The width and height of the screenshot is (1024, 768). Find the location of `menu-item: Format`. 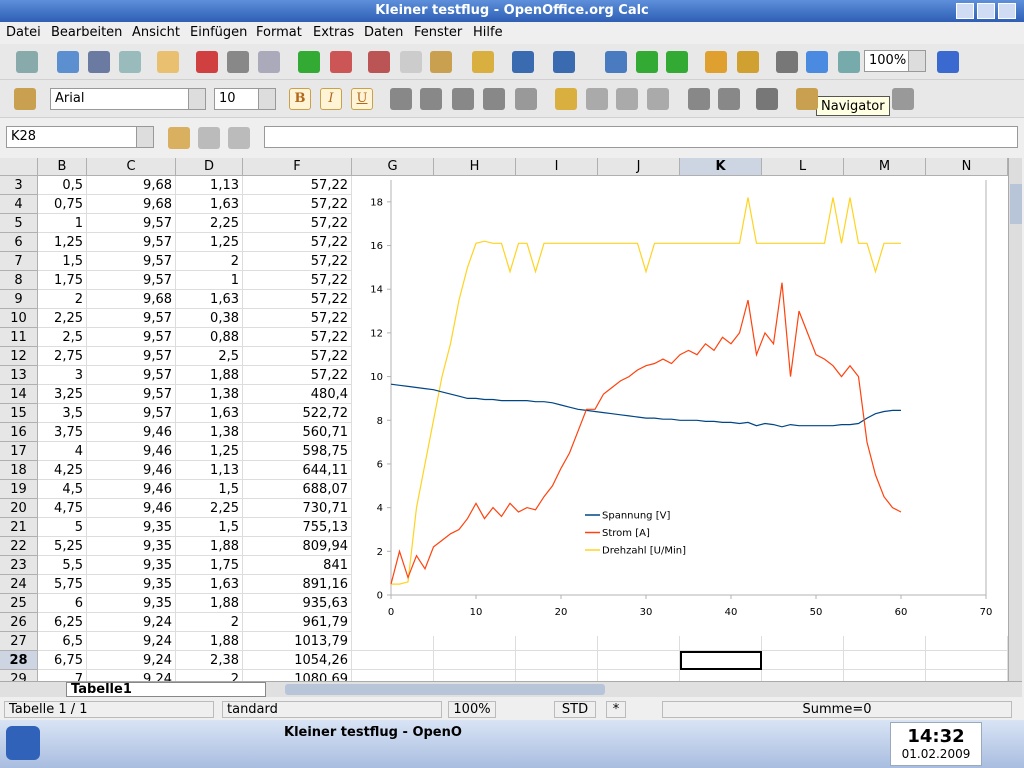

menu-item: Format is located at coordinates (279, 32).